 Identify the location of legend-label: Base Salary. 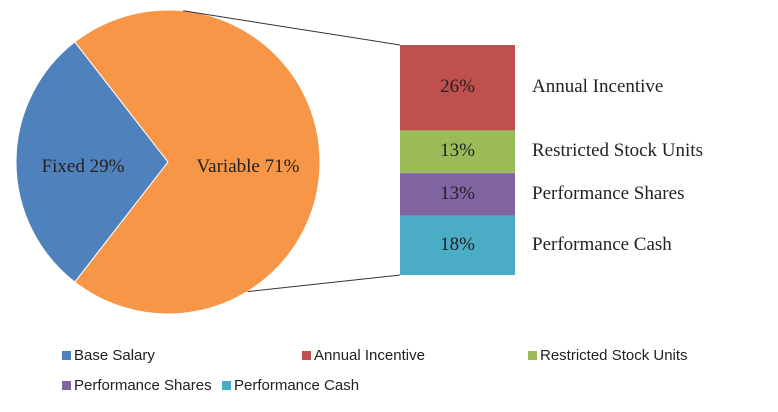
(114, 355).